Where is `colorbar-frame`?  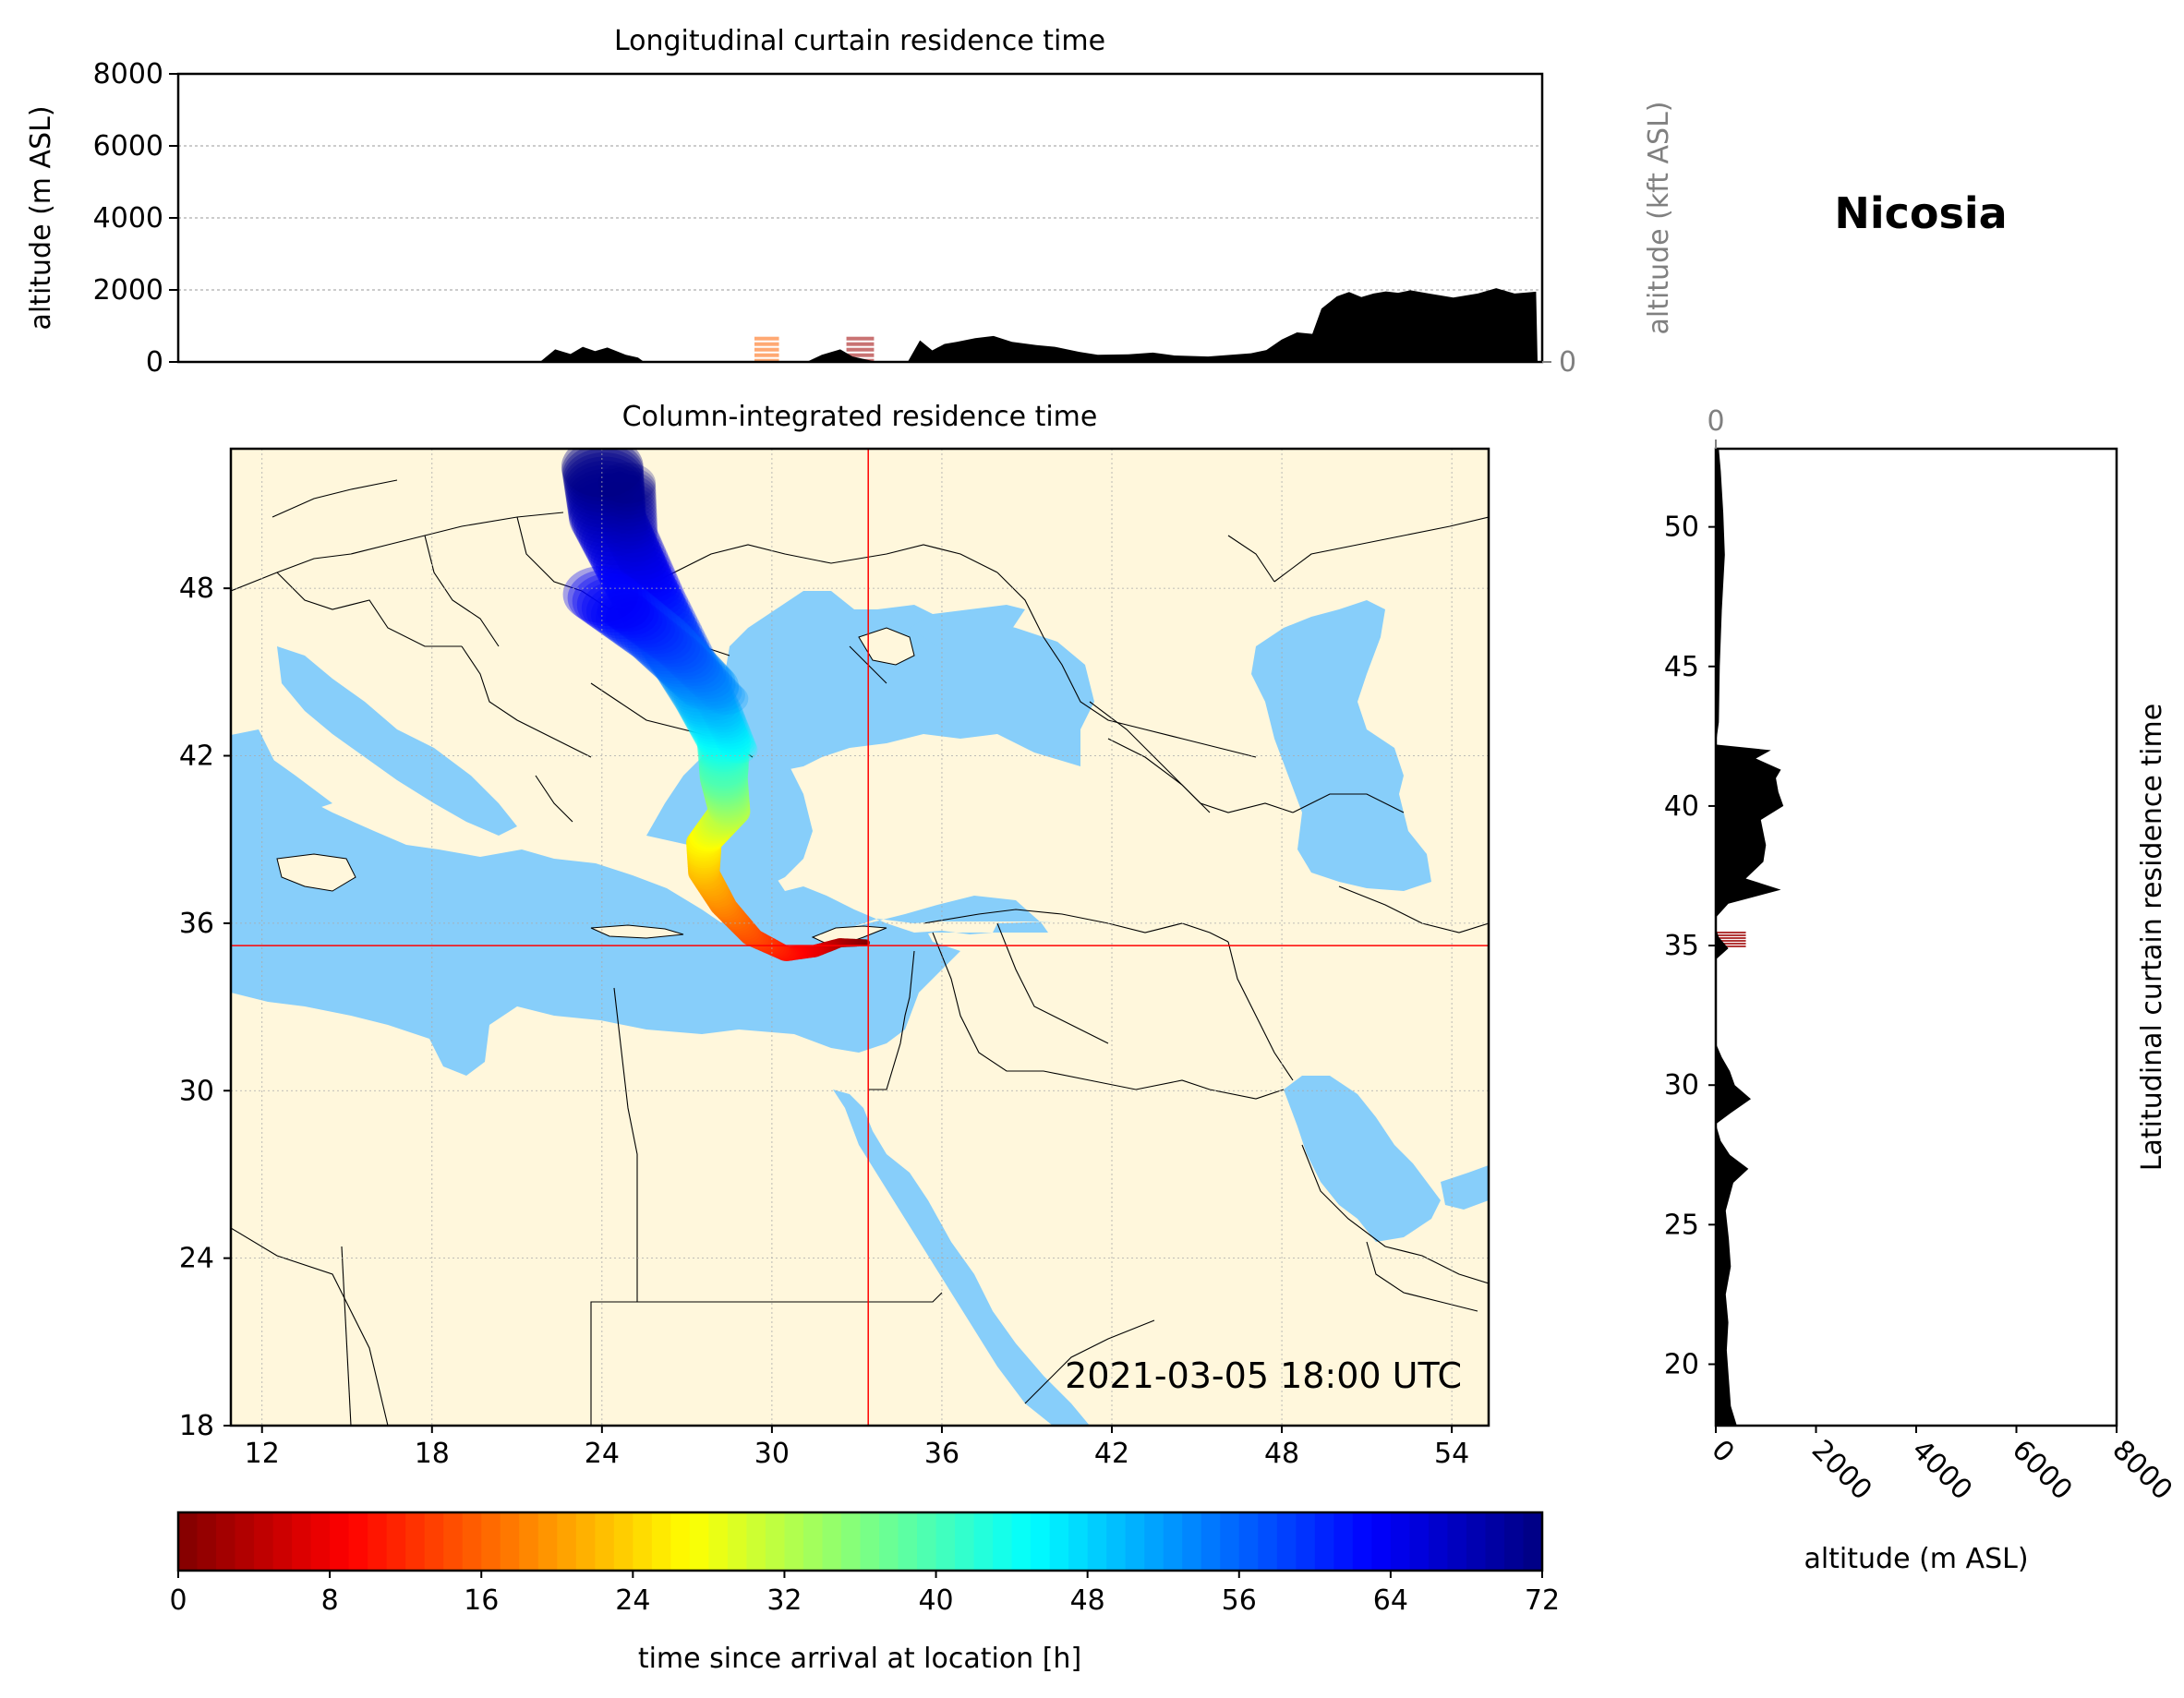 colorbar-frame is located at coordinates (860, 1541).